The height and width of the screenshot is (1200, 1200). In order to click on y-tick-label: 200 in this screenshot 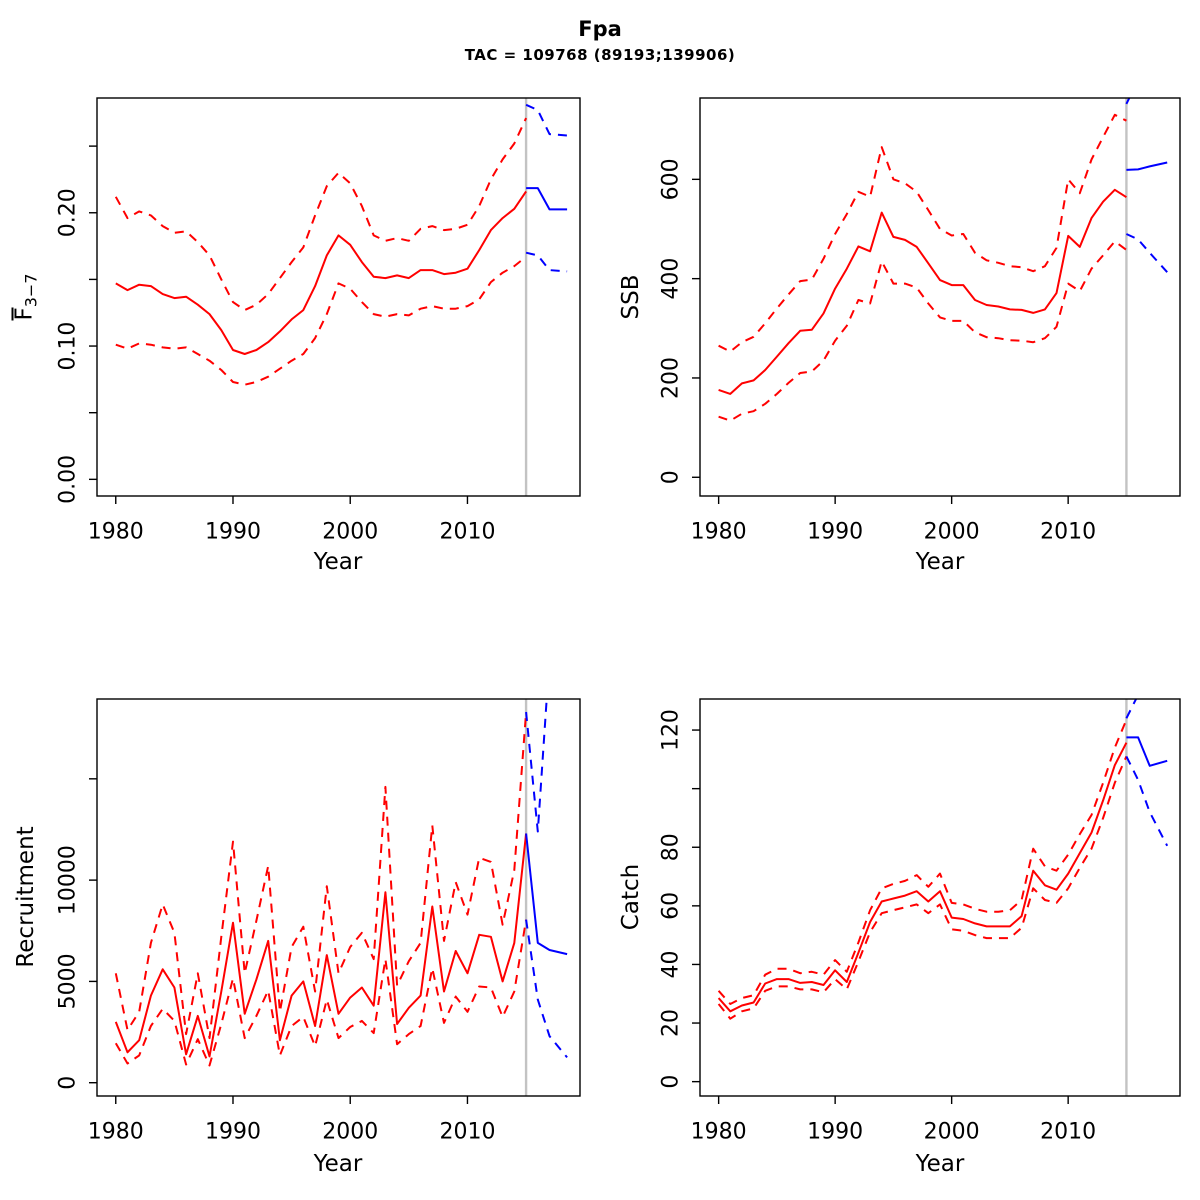, I will do `click(671, 378)`.